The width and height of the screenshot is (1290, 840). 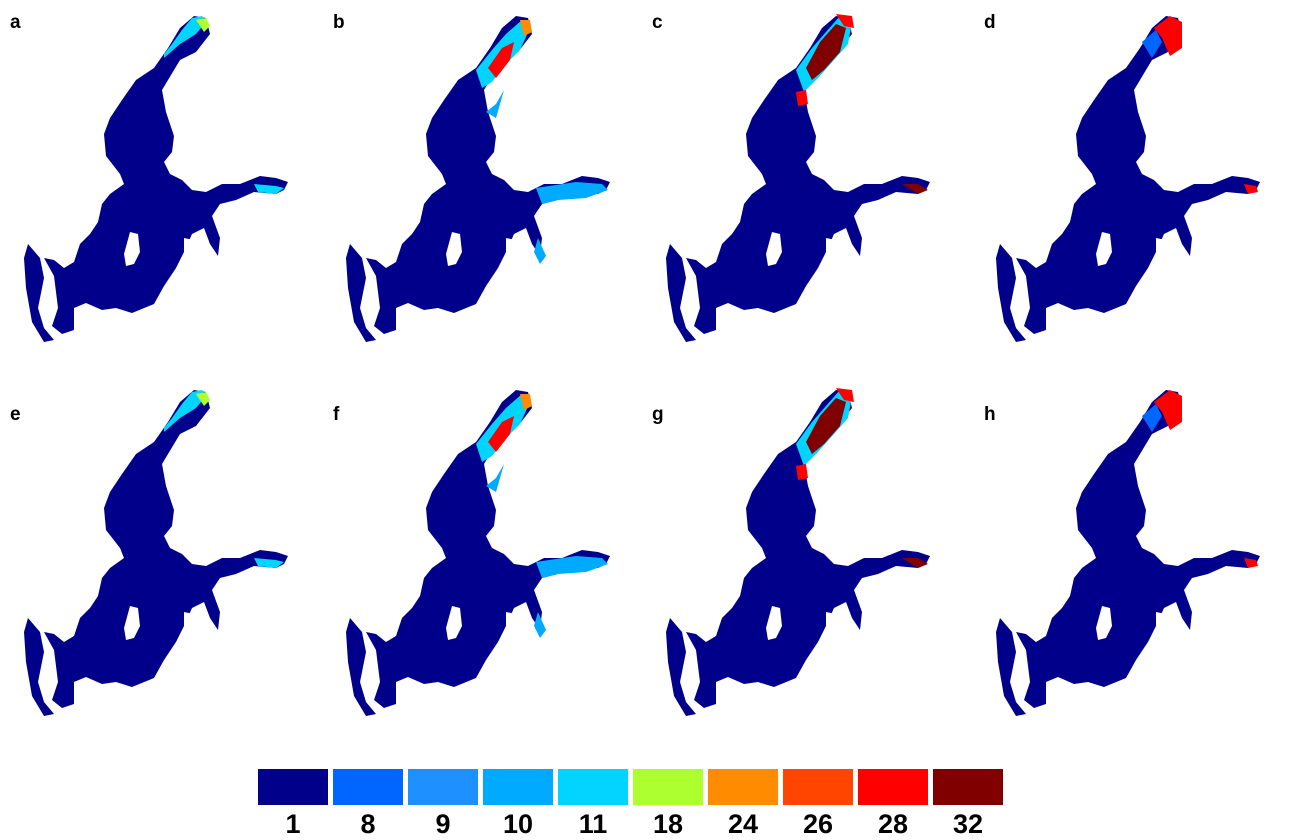 I want to click on legend-label-1: 1, so click(x=293, y=824).